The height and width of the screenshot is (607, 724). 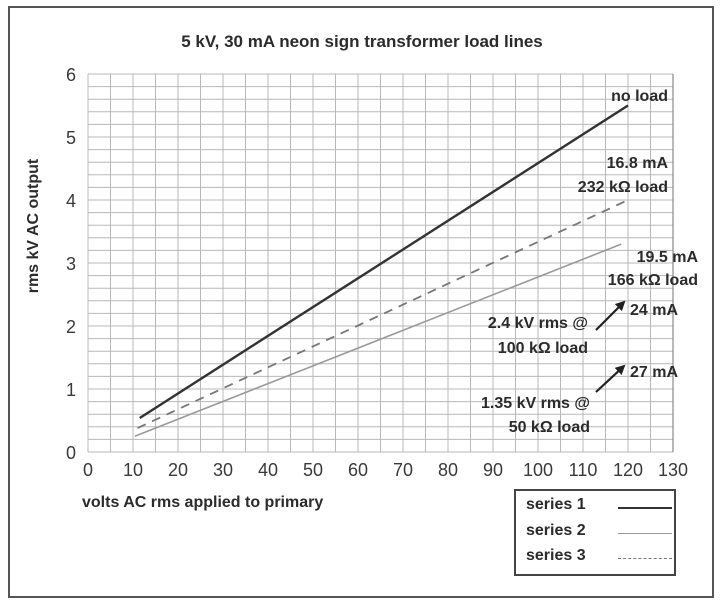 What do you see at coordinates (133, 470) in the screenshot?
I see `svg-text: 10` at bounding box center [133, 470].